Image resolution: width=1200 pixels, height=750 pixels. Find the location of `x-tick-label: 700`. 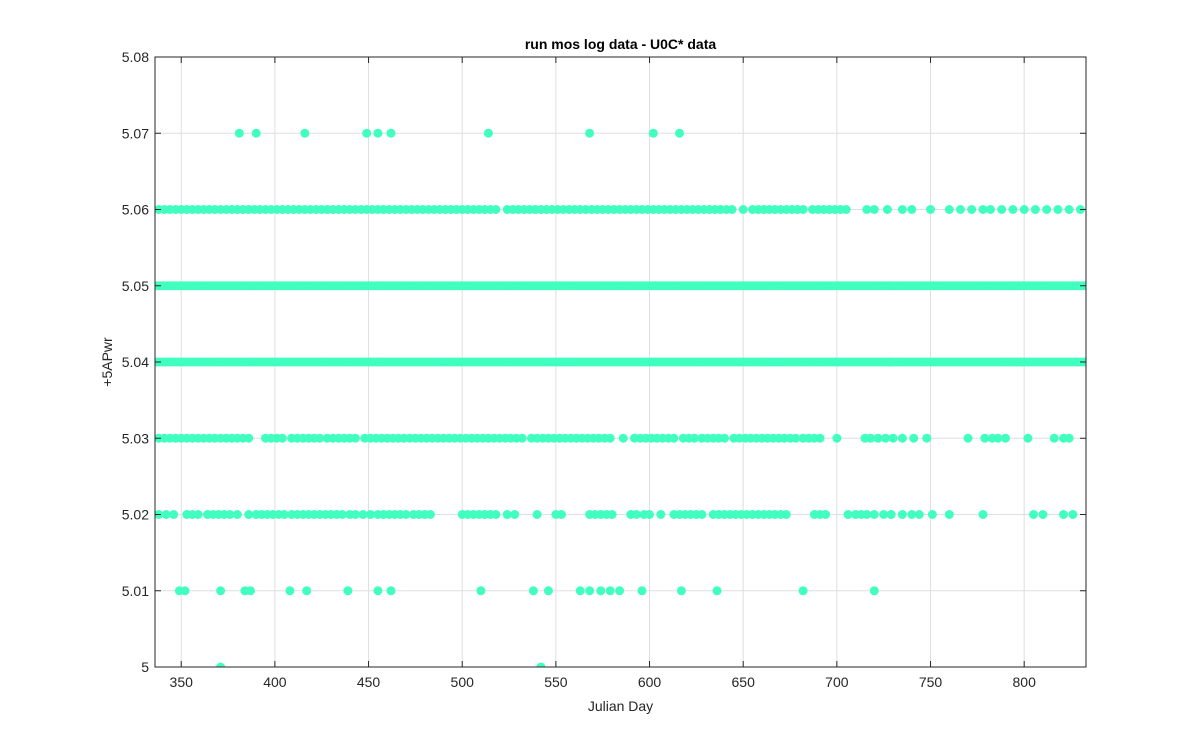

x-tick-label: 700 is located at coordinates (837, 682).